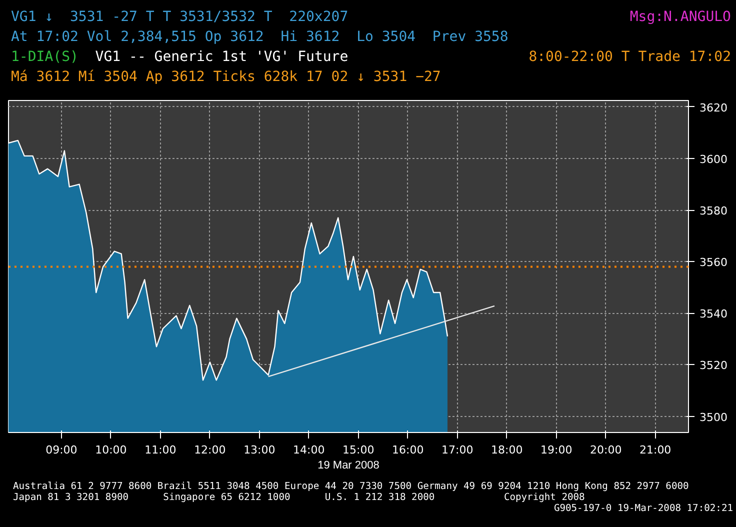 This screenshot has height=527, width=736. I want to click on y-tick-label: 3620, so click(714, 107).